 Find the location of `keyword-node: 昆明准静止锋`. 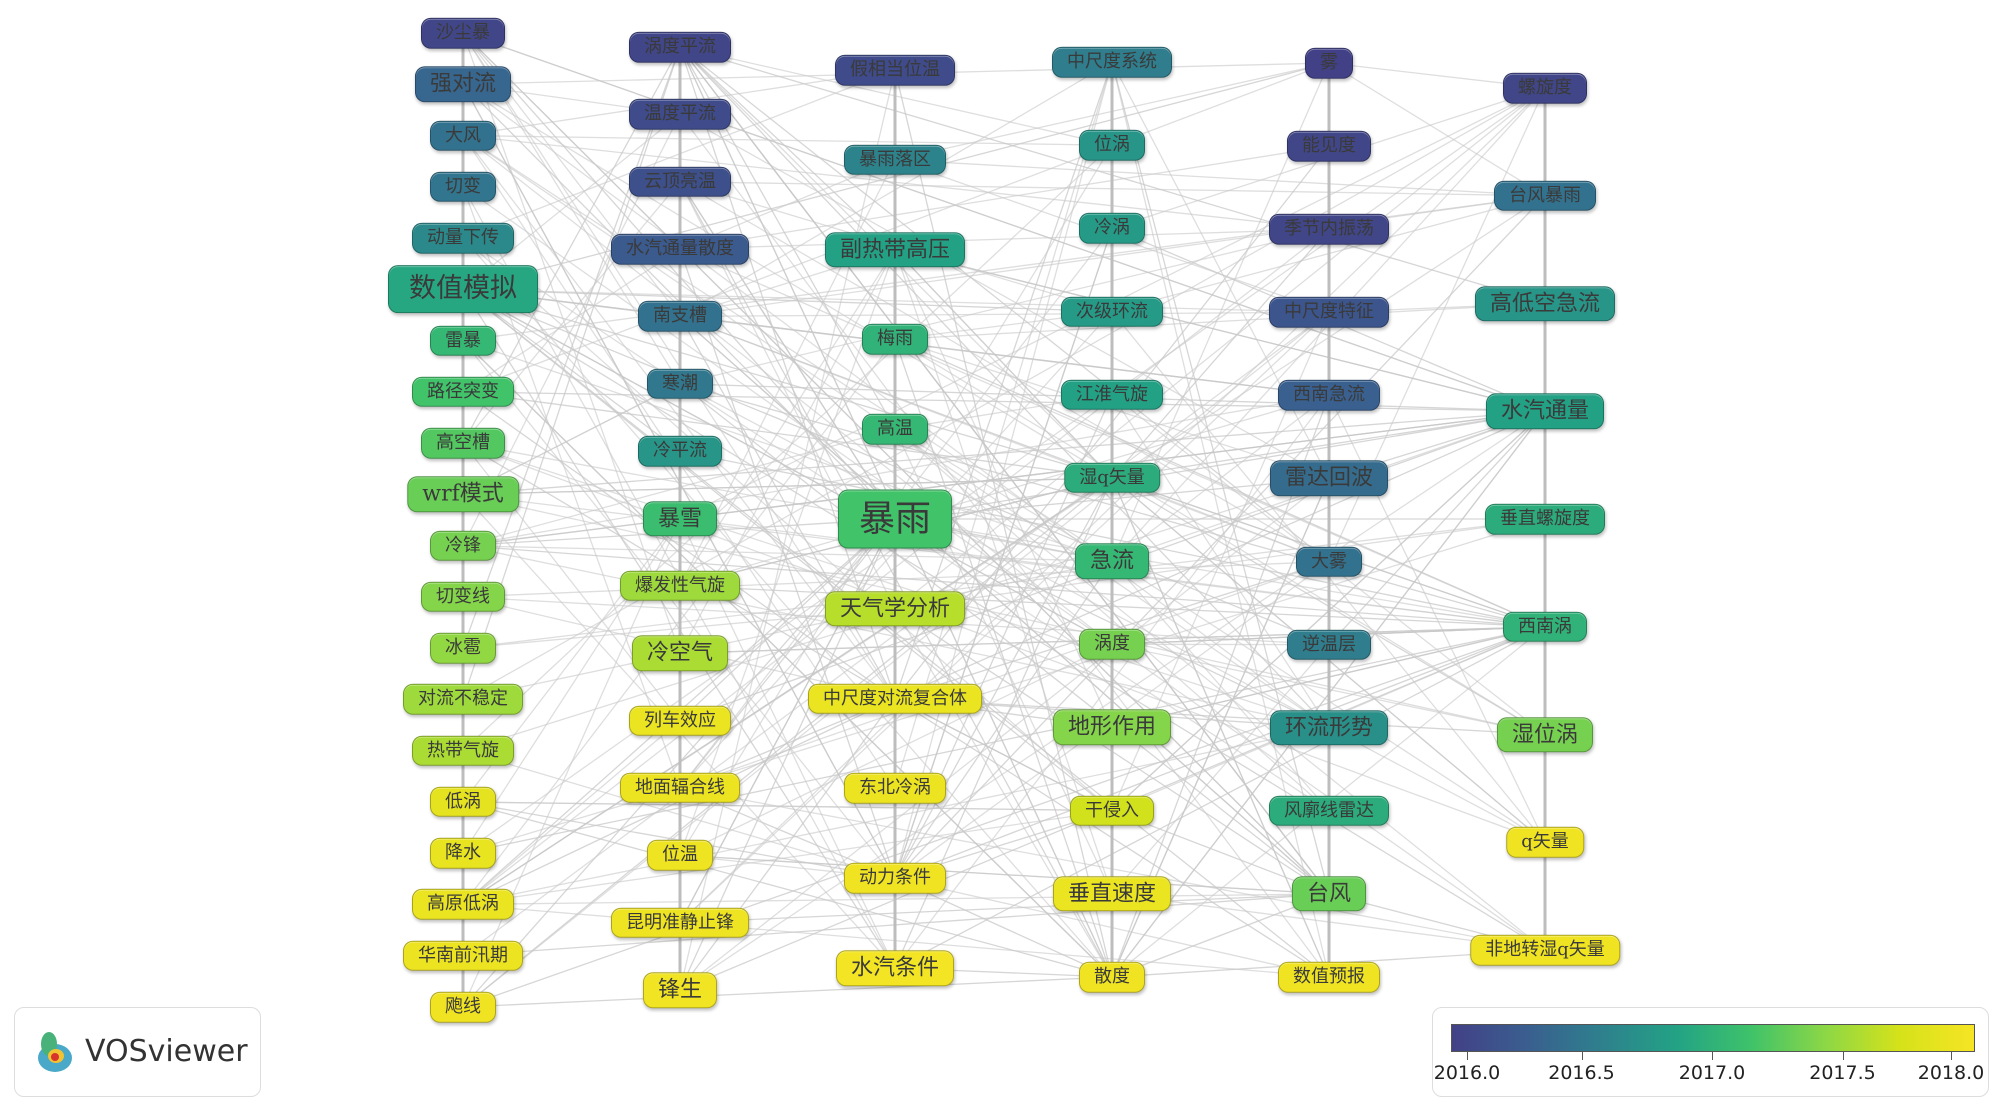

keyword-node: 昆明准静止锋 is located at coordinates (680, 922).